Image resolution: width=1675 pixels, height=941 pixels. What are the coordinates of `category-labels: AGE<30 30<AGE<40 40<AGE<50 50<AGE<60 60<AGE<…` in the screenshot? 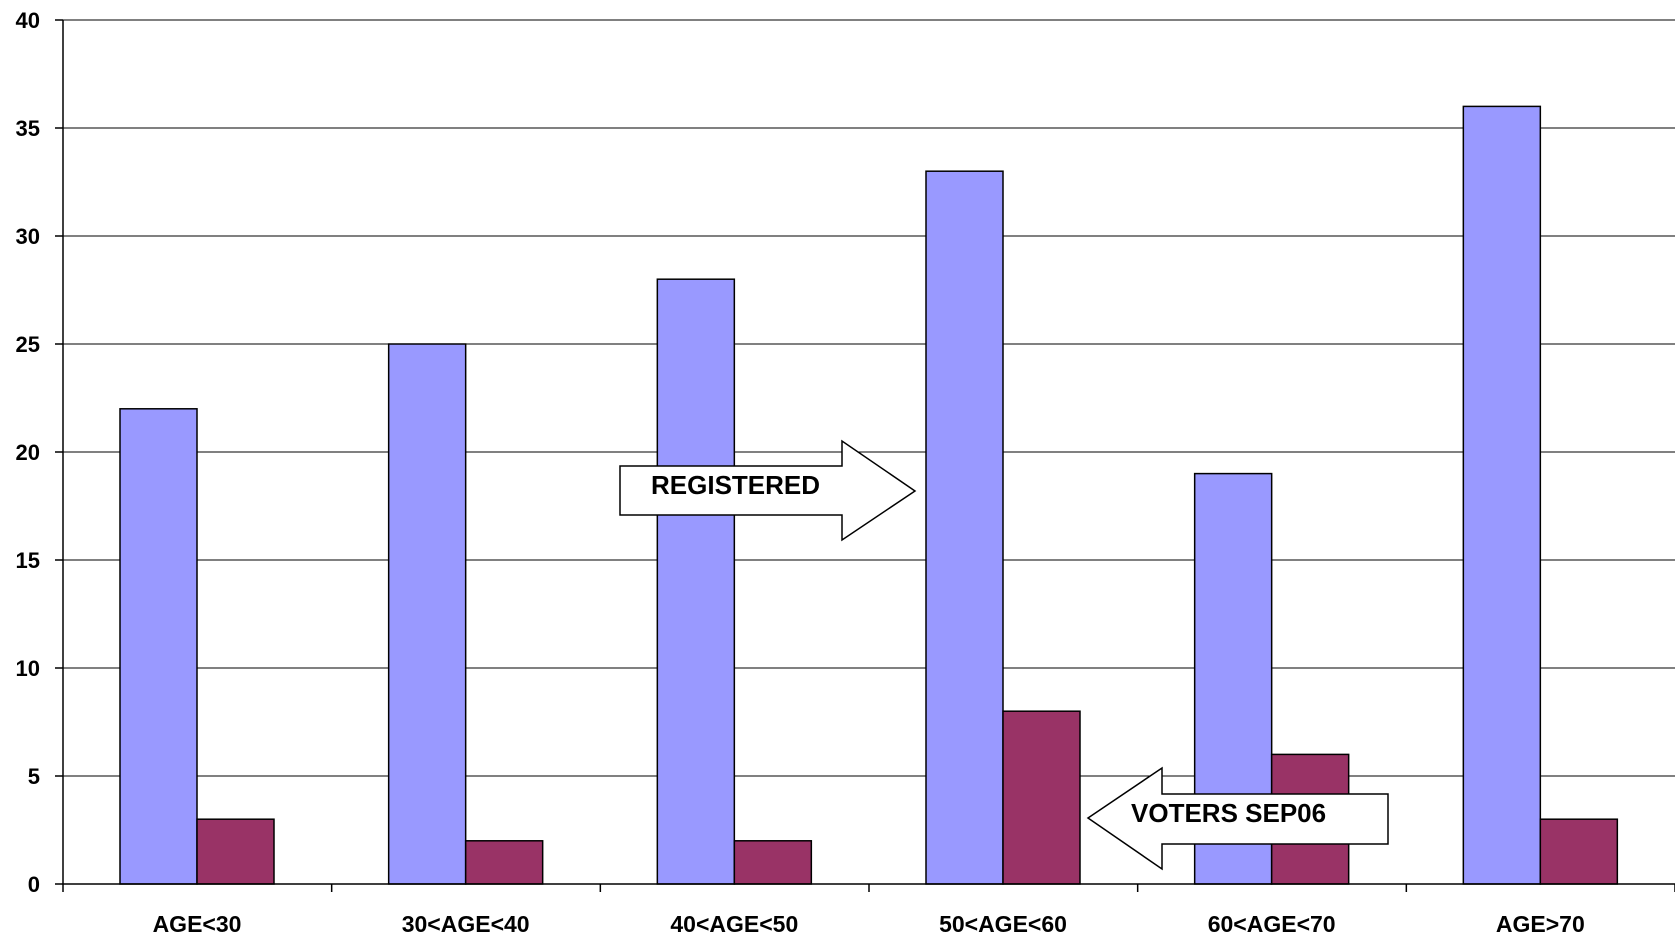 It's located at (869, 924).